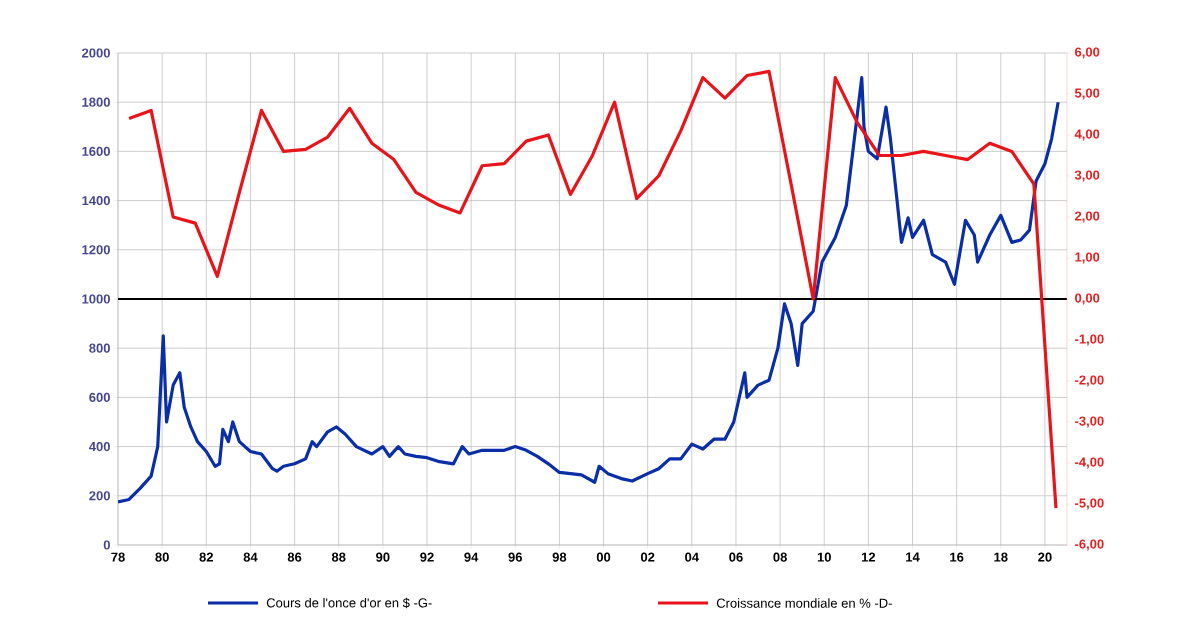  What do you see at coordinates (96, 151) in the screenshot?
I see `y-tick-label: 1600` at bounding box center [96, 151].